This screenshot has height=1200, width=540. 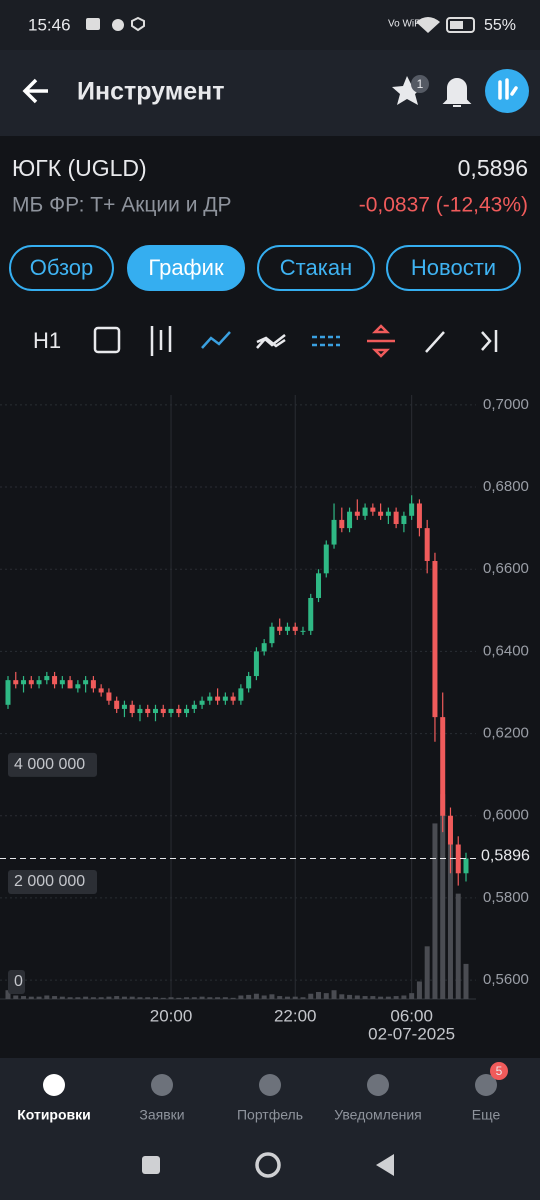 What do you see at coordinates (161, 341) in the screenshot?
I see `candles-button` at bounding box center [161, 341].